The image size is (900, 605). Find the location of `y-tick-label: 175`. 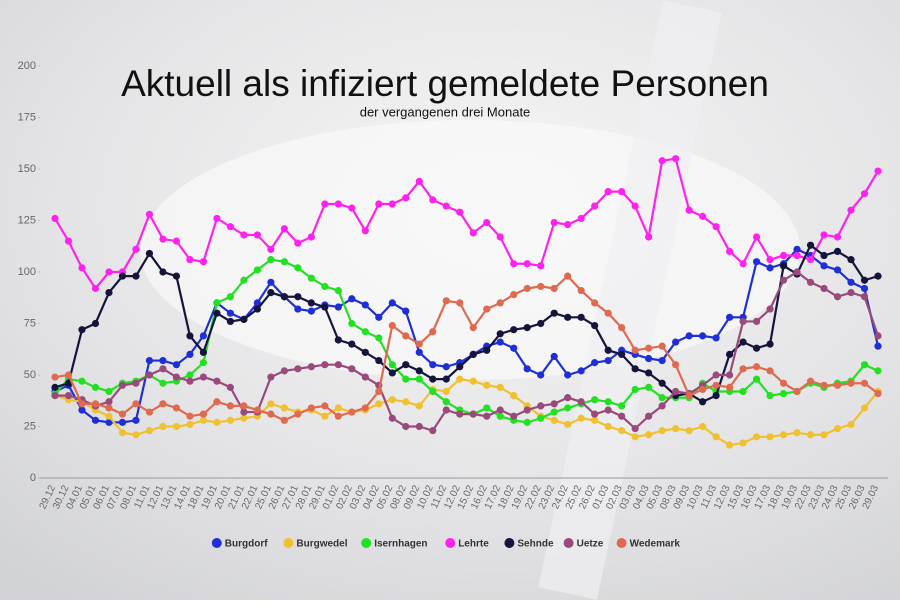

y-tick-label: 175 is located at coordinates (27, 117).